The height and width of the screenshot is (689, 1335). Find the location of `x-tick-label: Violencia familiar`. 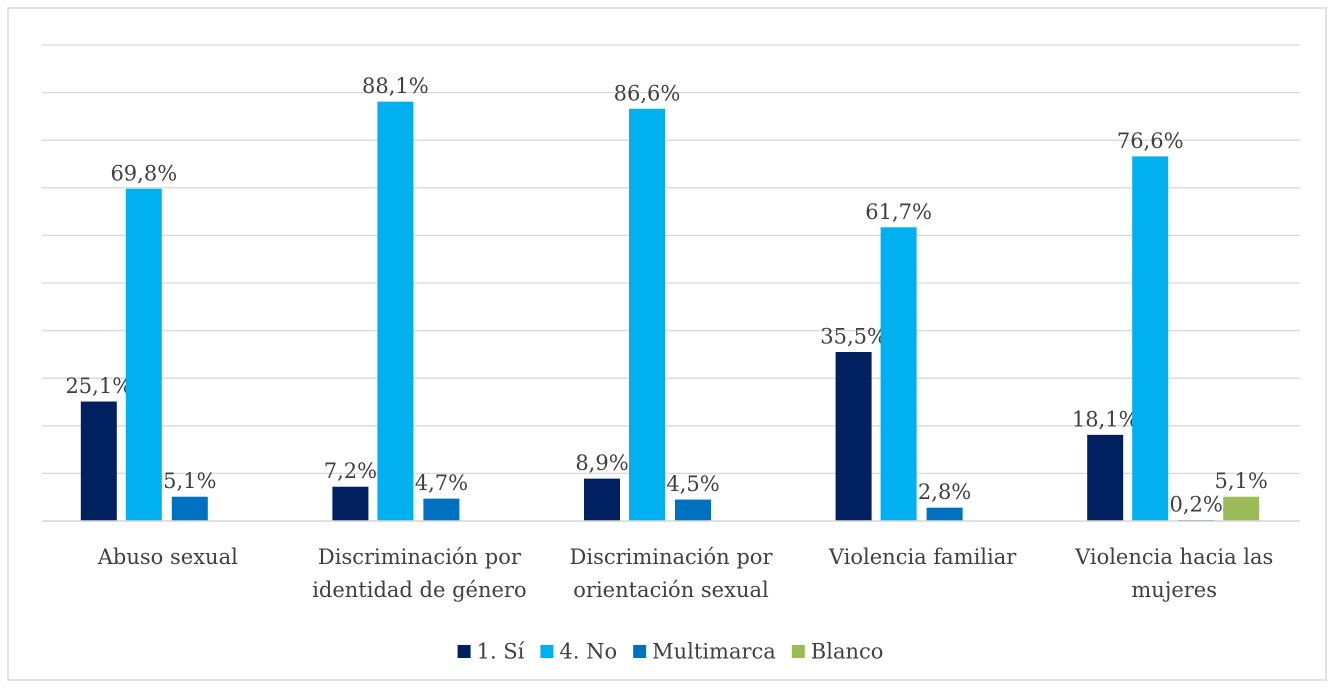

x-tick-label: Violencia familiar is located at coordinates (922, 557).